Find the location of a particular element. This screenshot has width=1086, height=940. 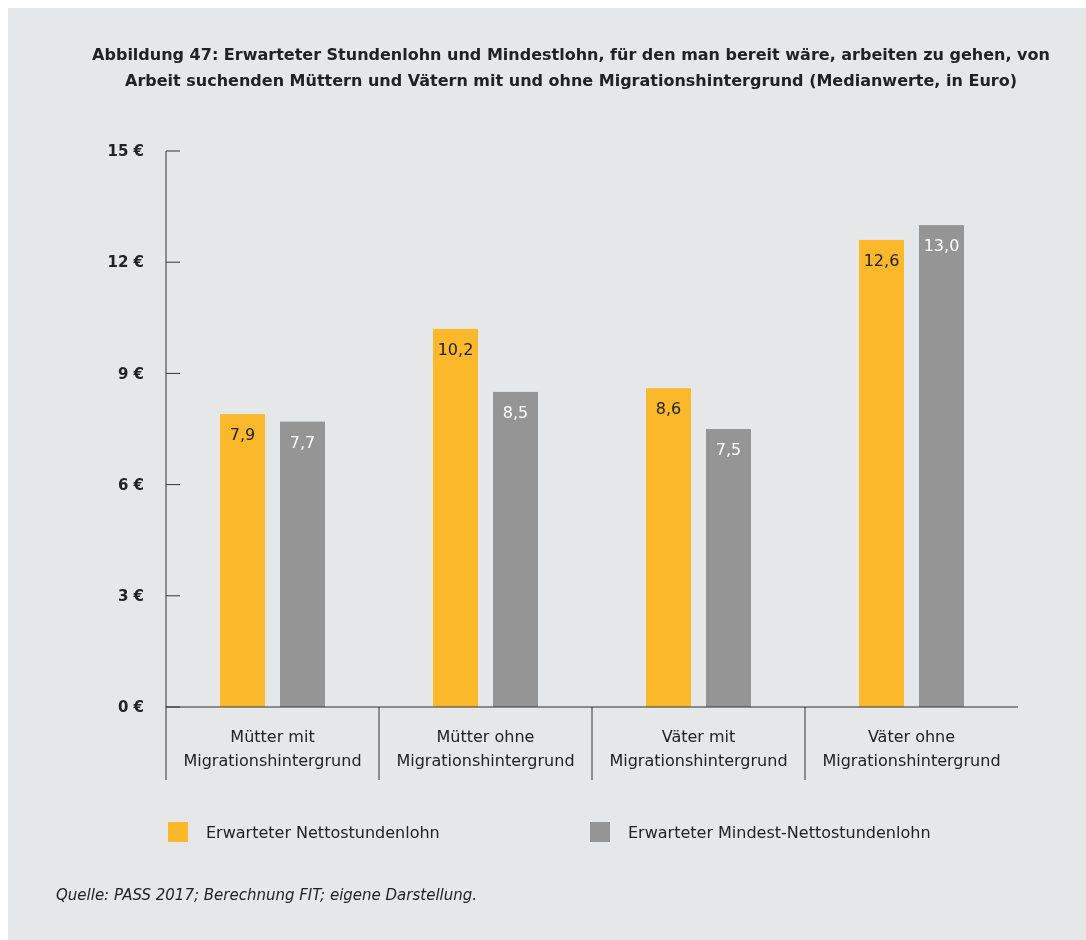

data-label: 7,7 is located at coordinates (302, 442).